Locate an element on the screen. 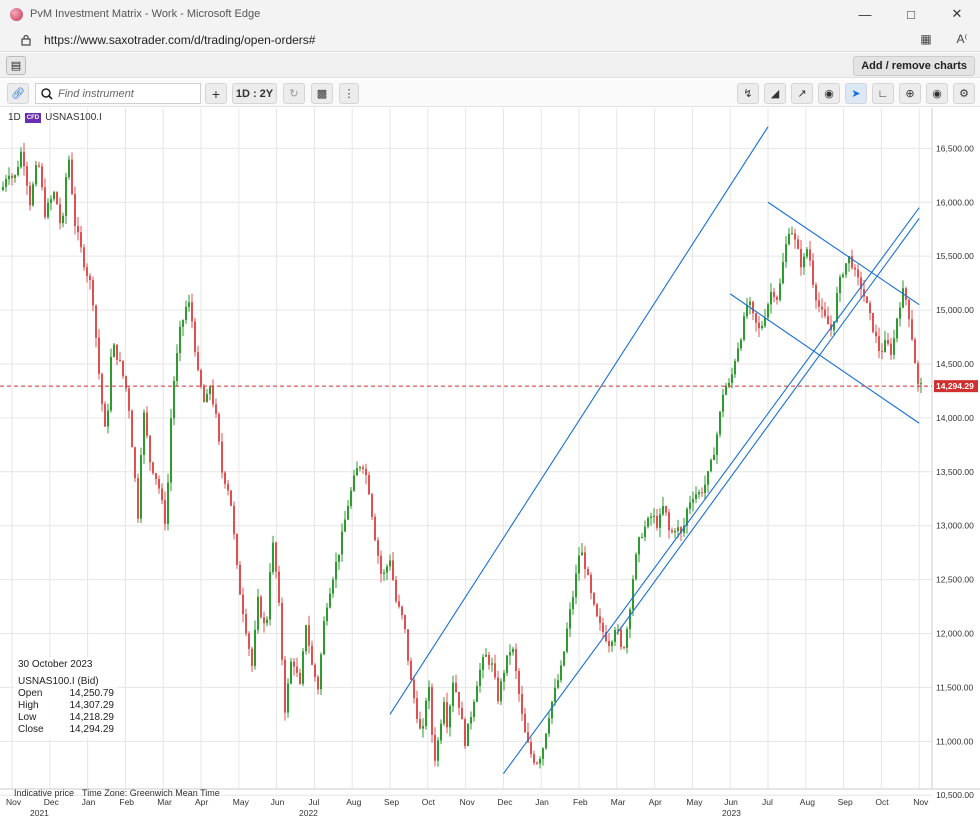 This screenshot has height=819, width=980. x-tick-label: Apr is located at coordinates (655, 802).